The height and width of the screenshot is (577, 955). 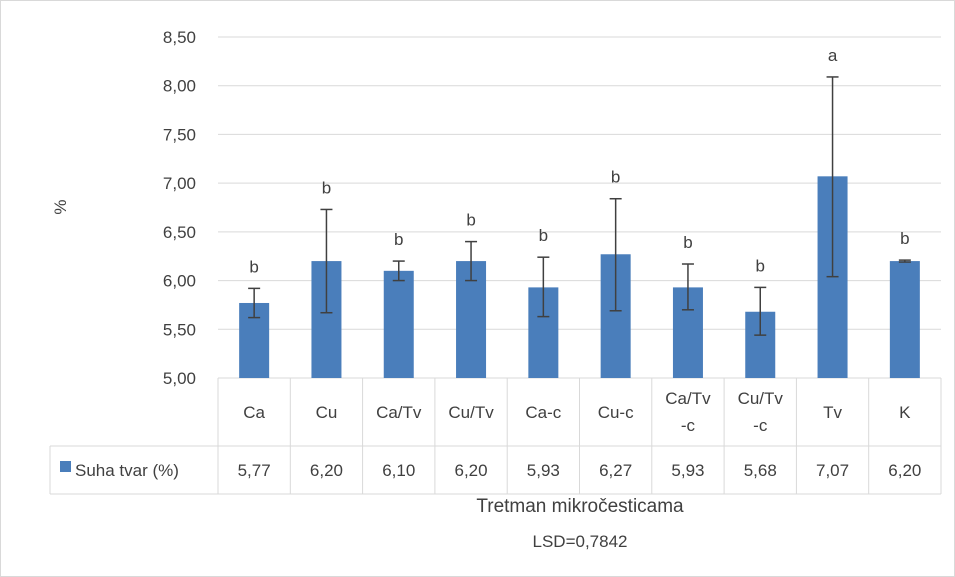 I want to click on y-tick-label: 8,00, so click(x=179, y=86).